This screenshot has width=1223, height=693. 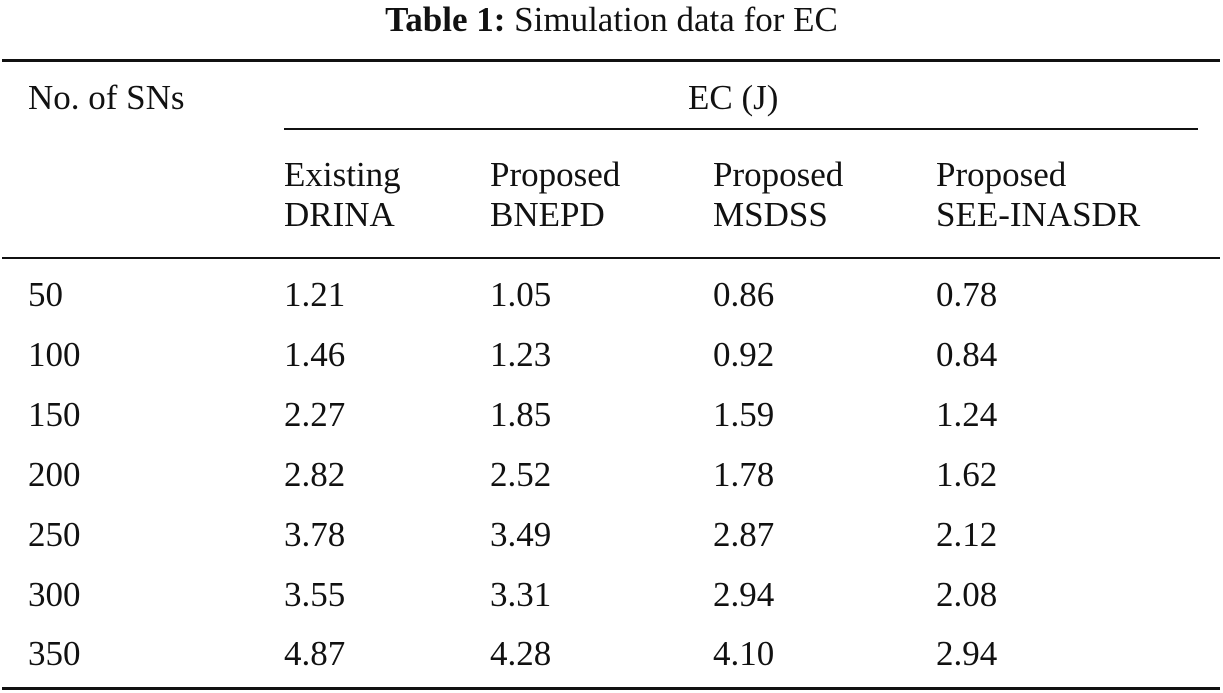 I want to click on table-cell-value: 1.46, so click(x=315, y=354).